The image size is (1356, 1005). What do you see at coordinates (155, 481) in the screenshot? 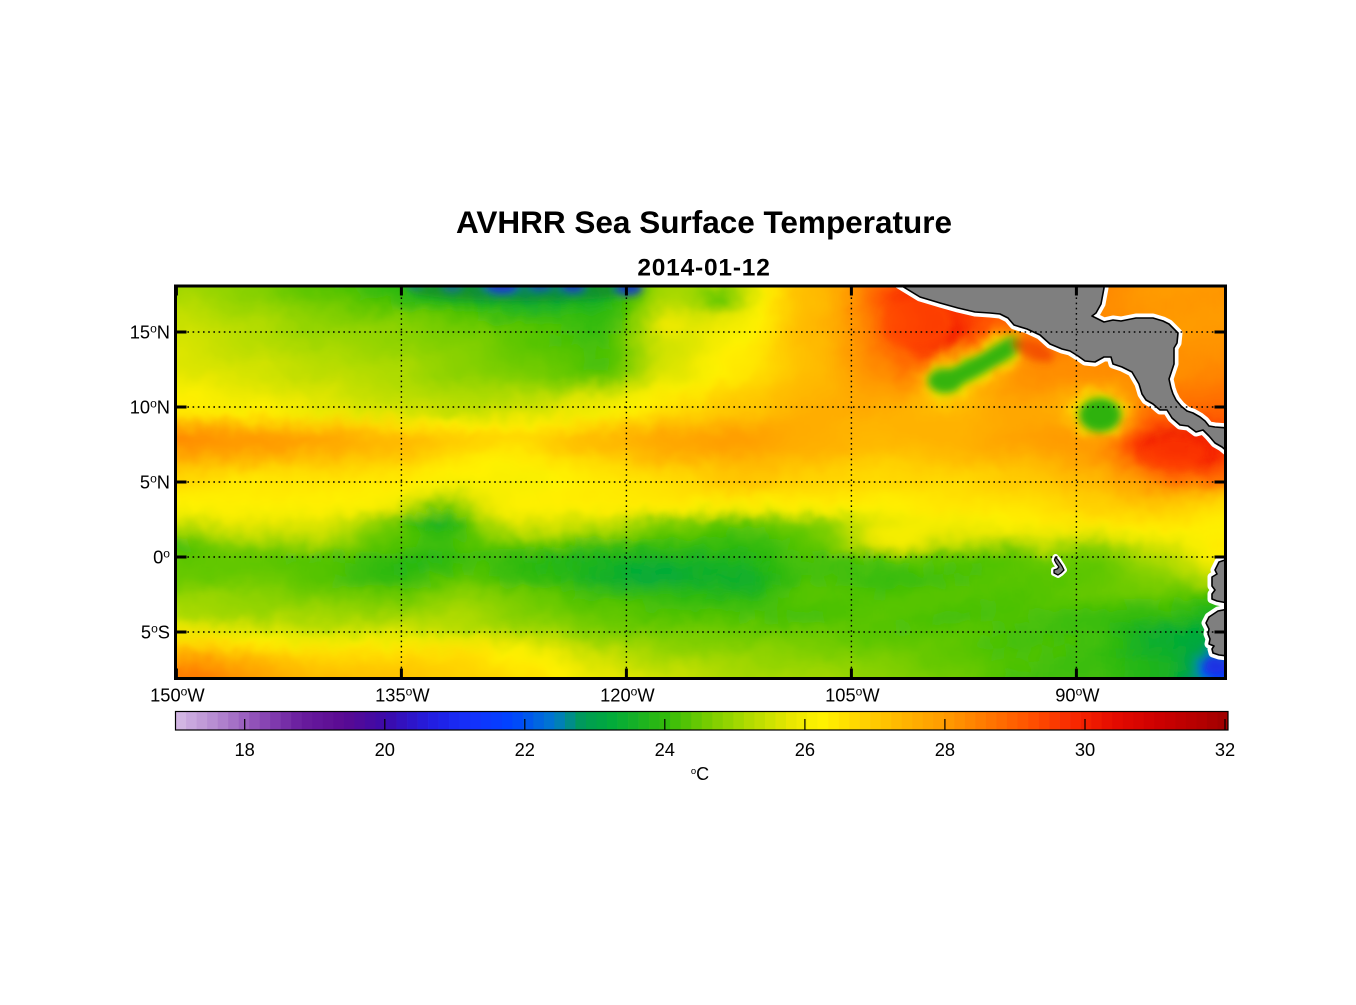
I see `svg-text: 5oN` at bounding box center [155, 481].